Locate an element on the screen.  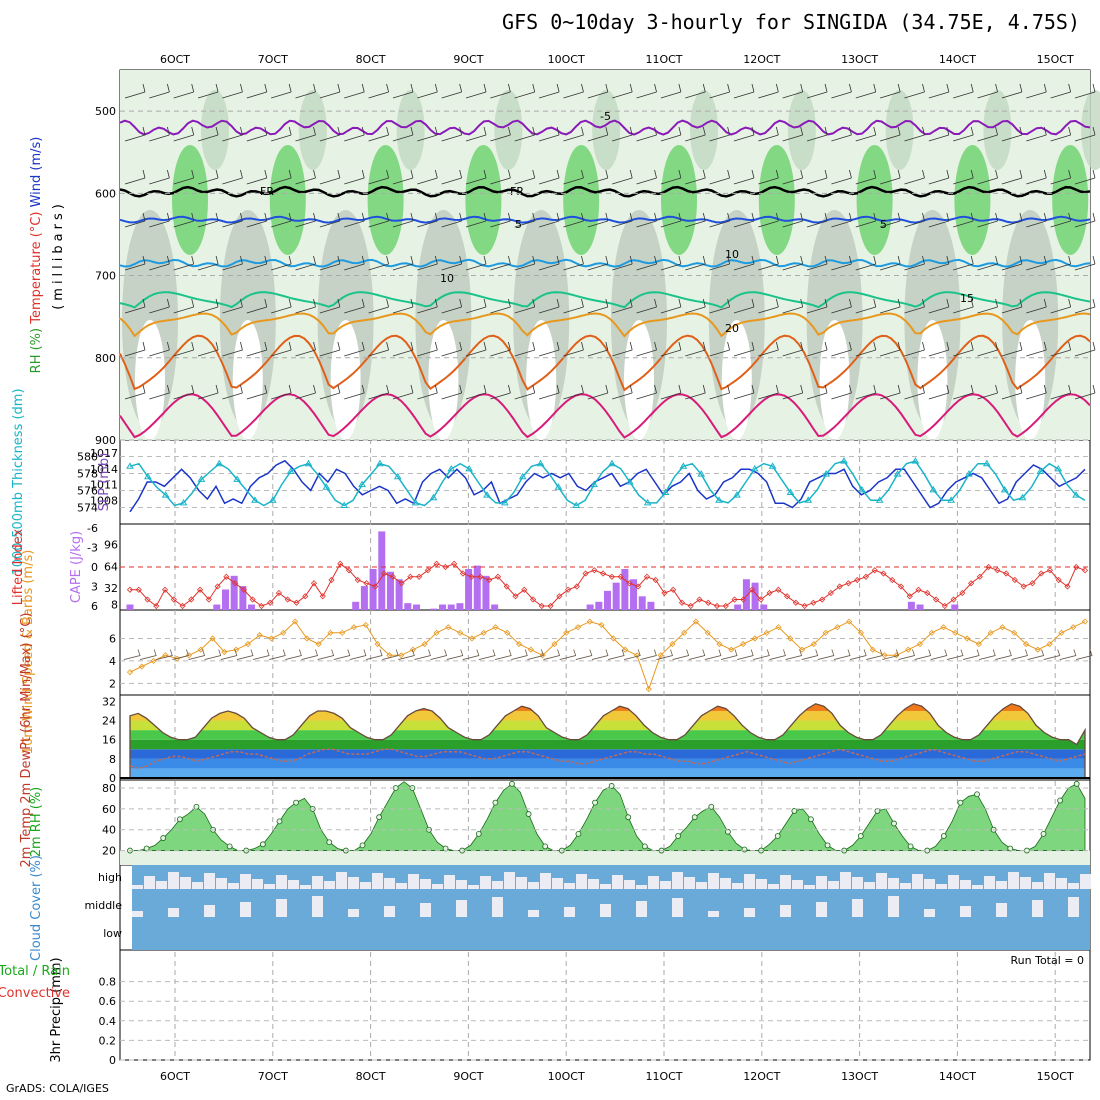
contour-label: 10 is located at coordinates (732, 254).